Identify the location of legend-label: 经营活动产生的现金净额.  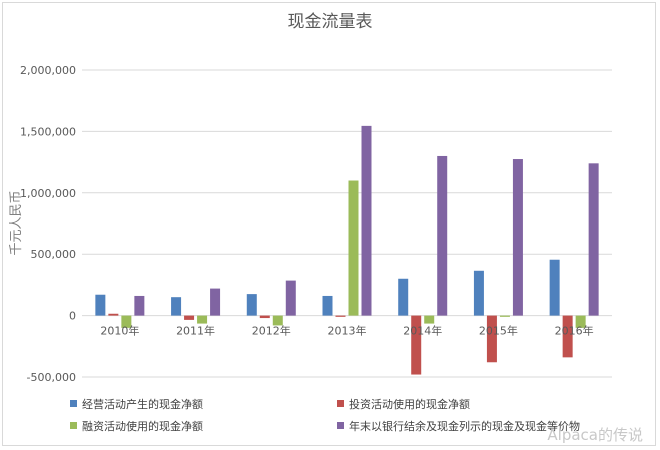
(142, 404).